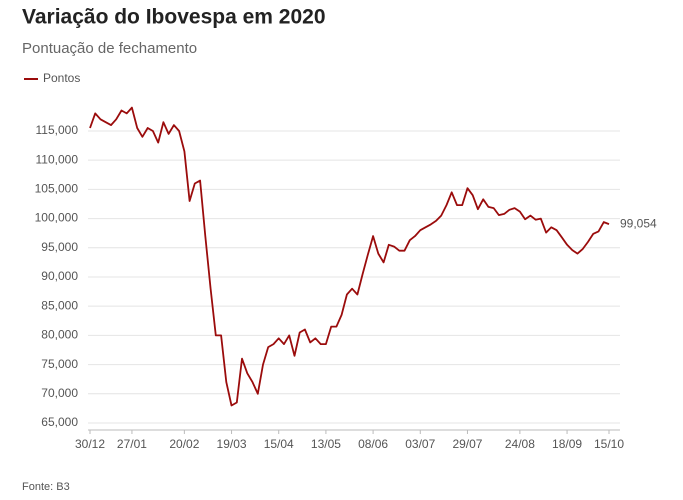 This screenshot has width=683, height=500. What do you see at coordinates (567, 444) in the screenshot?
I see `x-tick-label: 18/09` at bounding box center [567, 444].